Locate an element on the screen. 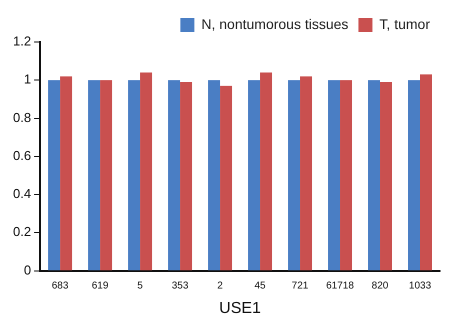  x-tick-label: 683 is located at coordinates (60, 286).